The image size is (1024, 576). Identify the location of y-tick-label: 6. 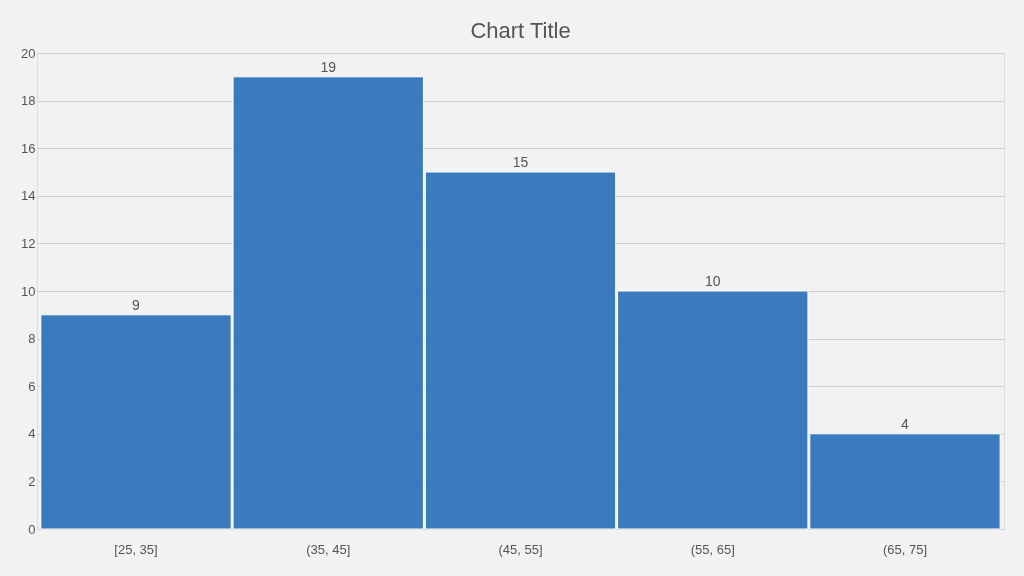
(32, 386).